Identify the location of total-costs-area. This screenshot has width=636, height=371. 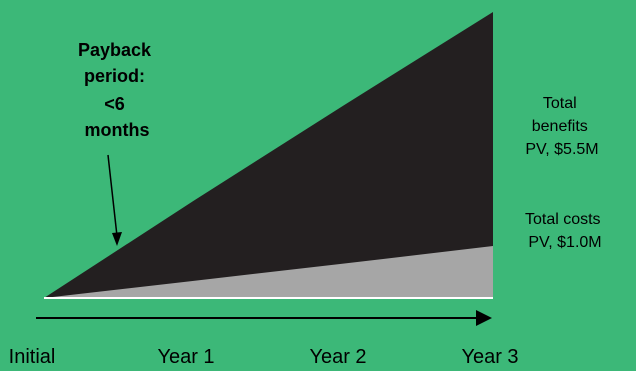
(268, 272).